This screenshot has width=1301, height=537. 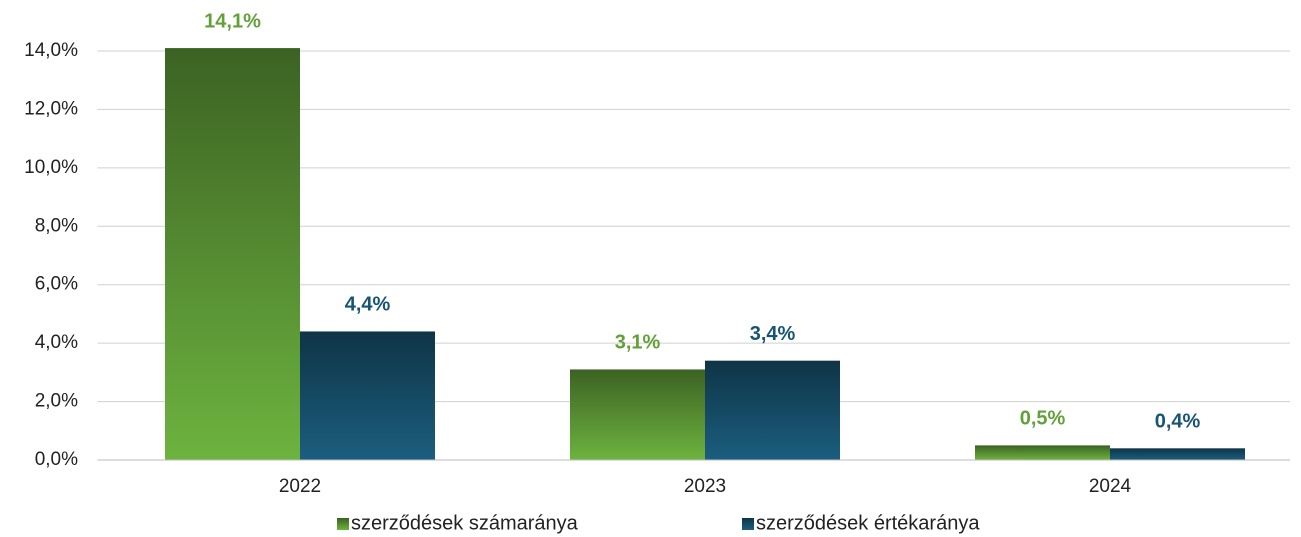 I want to click on value-label: 14,1%, so click(x=232, y=21).